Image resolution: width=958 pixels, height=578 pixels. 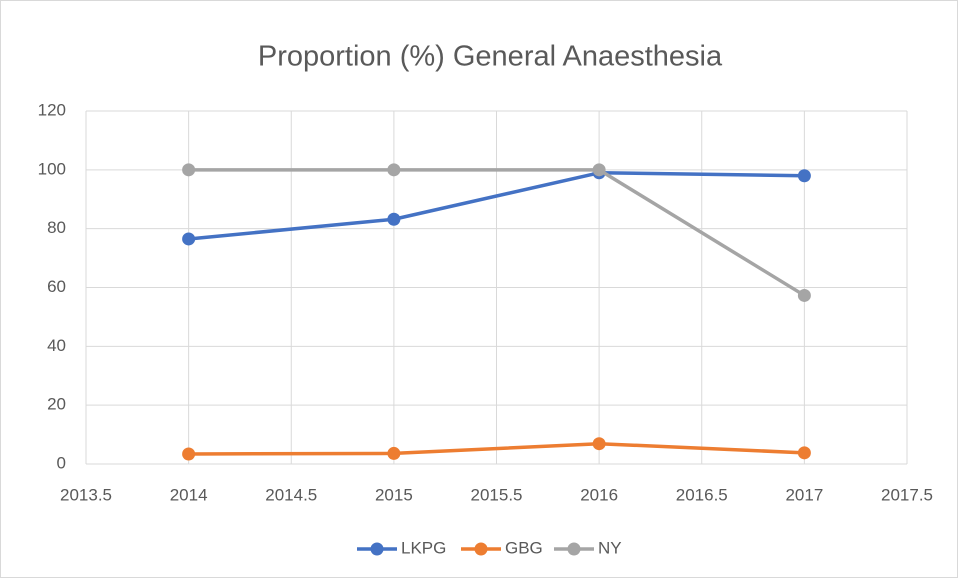 I want to click on x-tick-label: 2017, so click(x=804, y=494).